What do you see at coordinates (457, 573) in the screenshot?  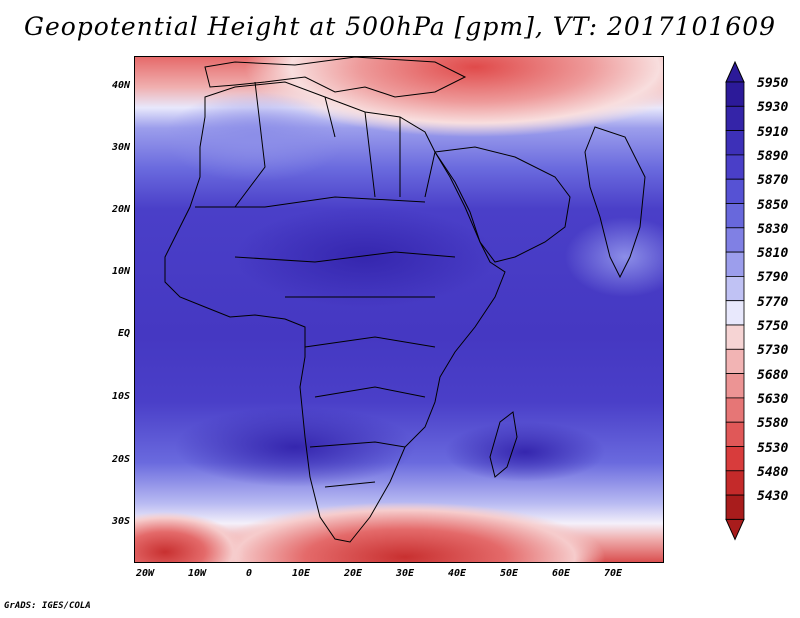 I see `lon-label-40e: 40E` at bounding box center [457, 573].